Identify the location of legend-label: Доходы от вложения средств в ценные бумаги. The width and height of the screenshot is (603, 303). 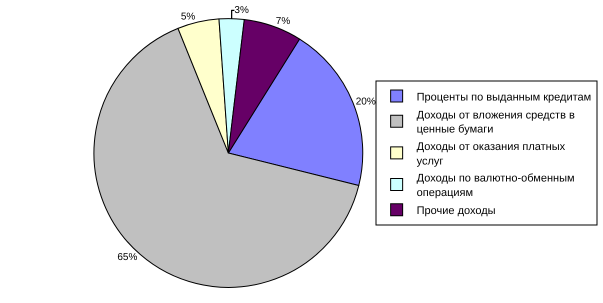
(495, 122).